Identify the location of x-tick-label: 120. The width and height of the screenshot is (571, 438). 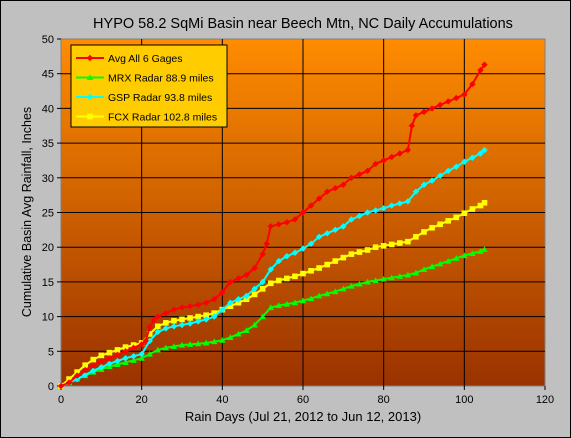
(545, 400).